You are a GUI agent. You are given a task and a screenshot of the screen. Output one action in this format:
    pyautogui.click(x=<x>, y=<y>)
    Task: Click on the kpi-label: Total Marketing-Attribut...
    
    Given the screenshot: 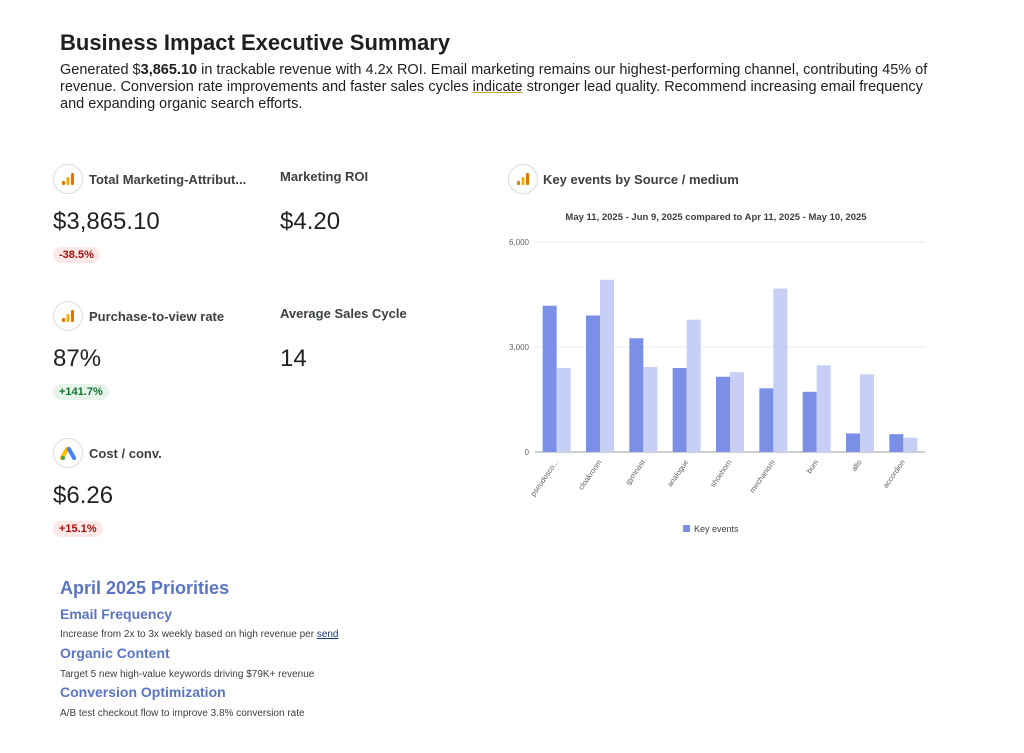 What is the action you would take?
    pyautogui.click(x=168, y=179)
    